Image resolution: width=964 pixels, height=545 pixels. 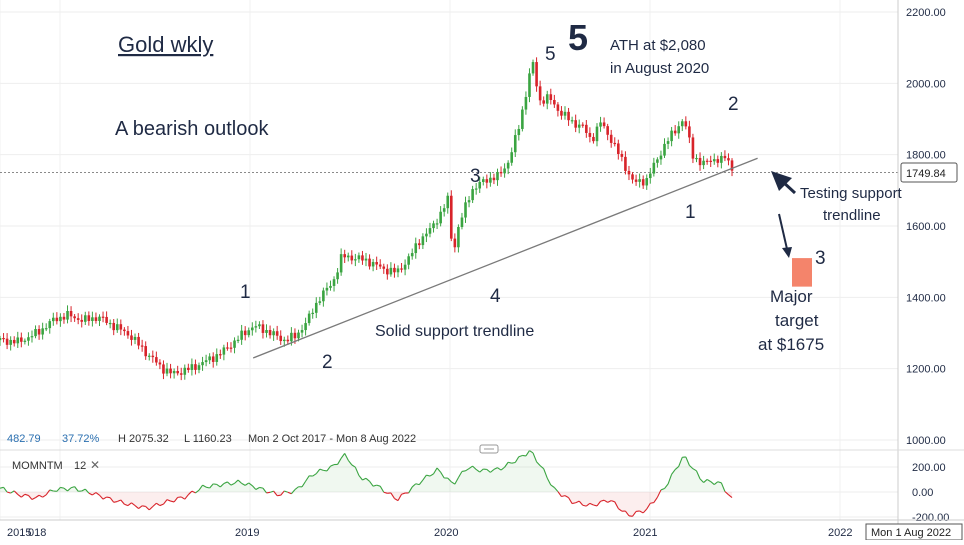 I want to click on last-price-tag: 1749.84, so click(x=929, y=172).